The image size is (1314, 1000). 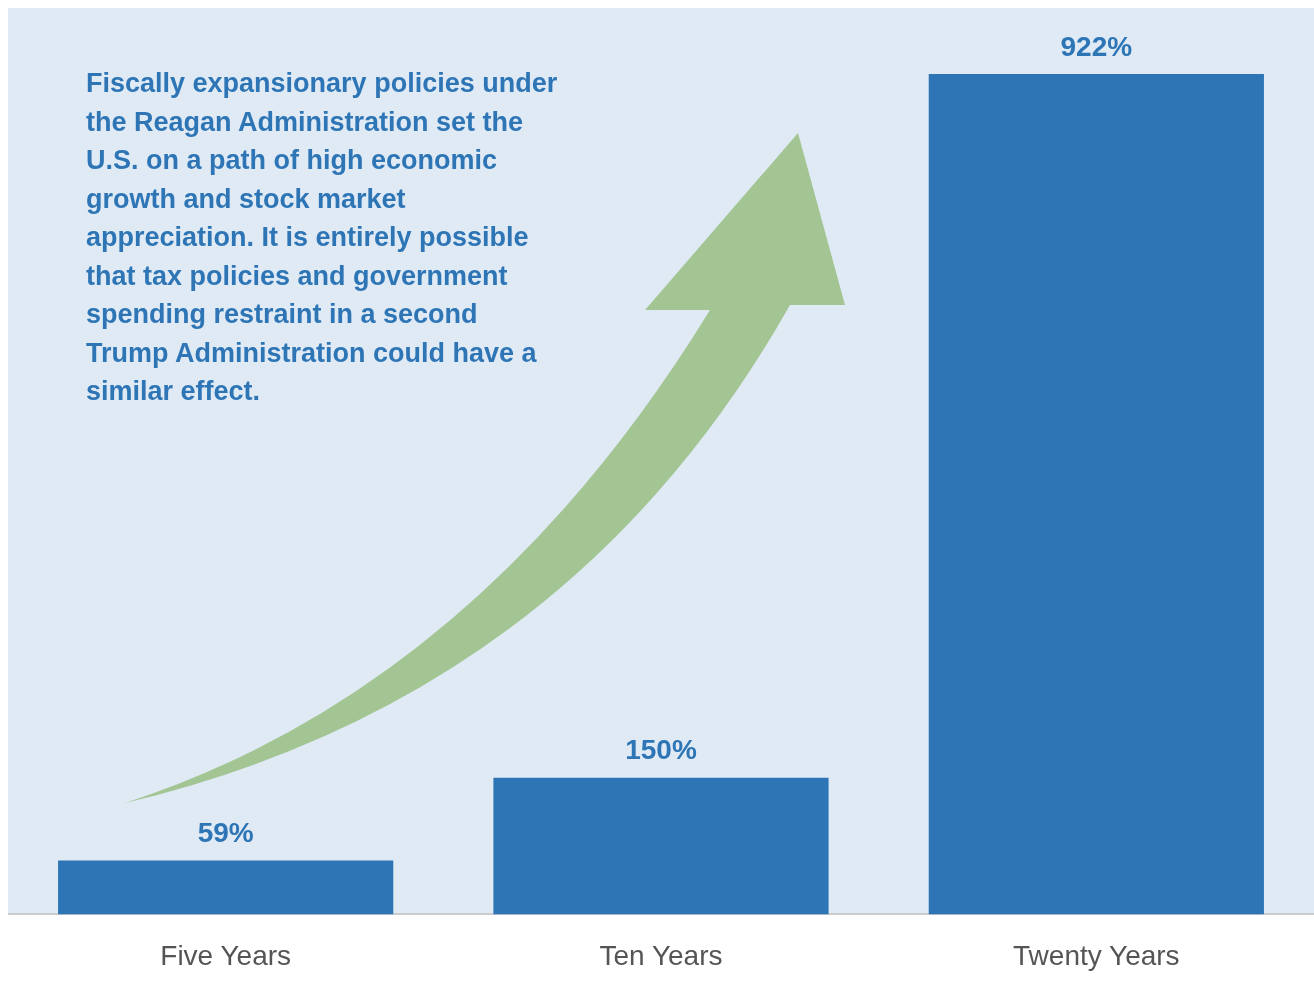 What do you see at coordinates (226, 955) in the screenshot?
I see `x-tick-label: Five Years` at bounding box center [226, 955].